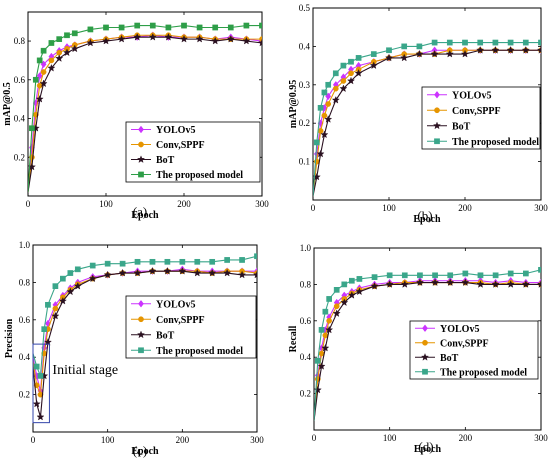 Image resolution: width=550 pixels, height=474 pixels. I want to click on legend: YOLOv5 Conv,SPPF BoT The proposed model, so click(481, 118).